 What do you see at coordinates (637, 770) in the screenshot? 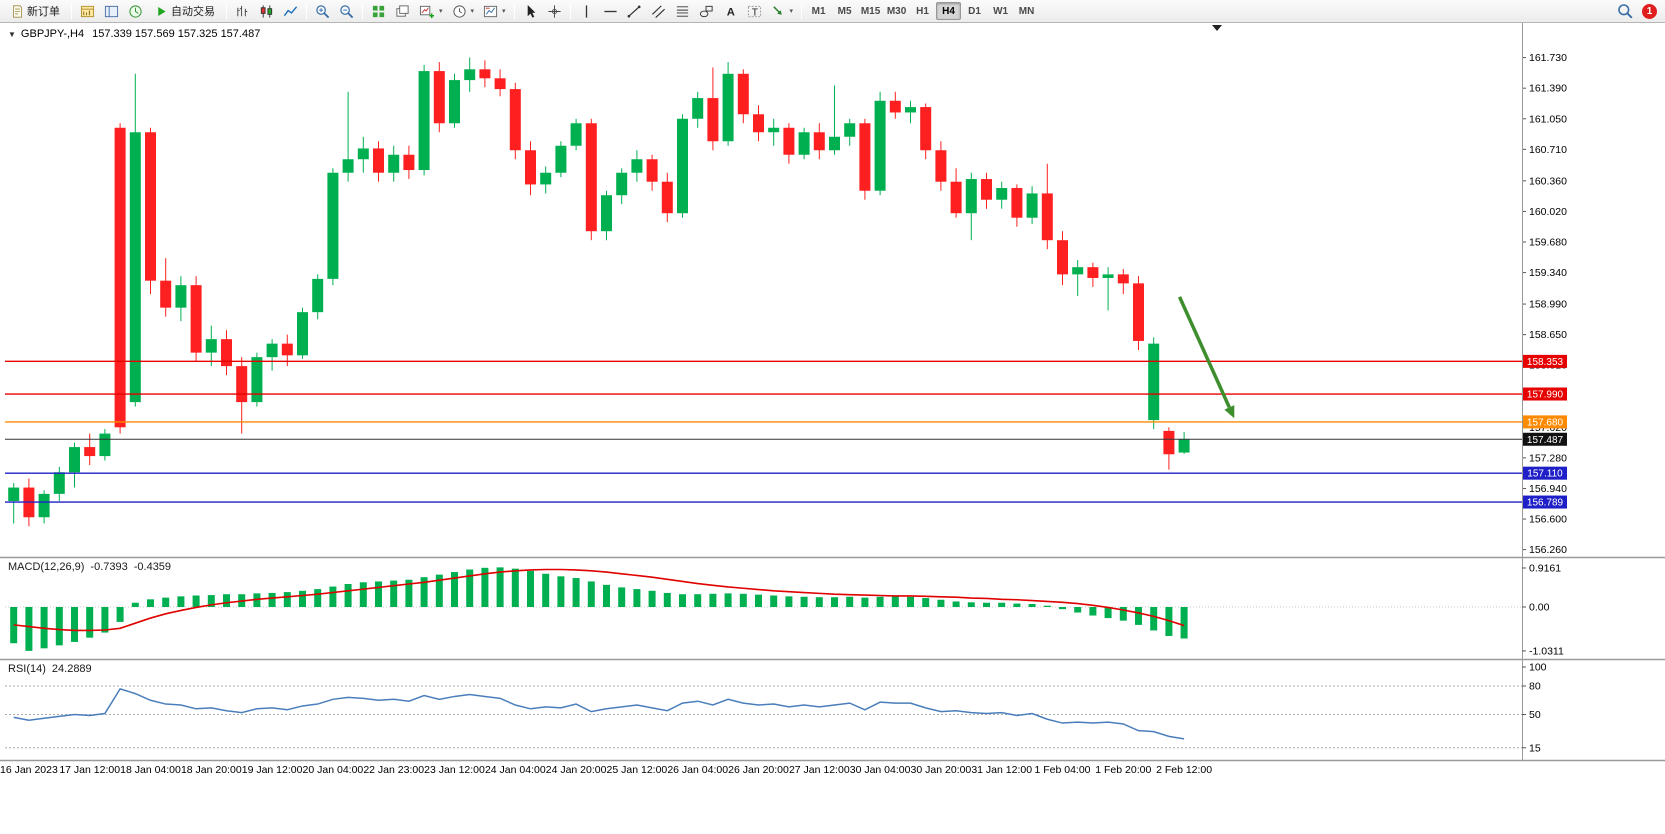
I see `svg-text: 25 Jan 12:00` at bounding box center [637, 770].